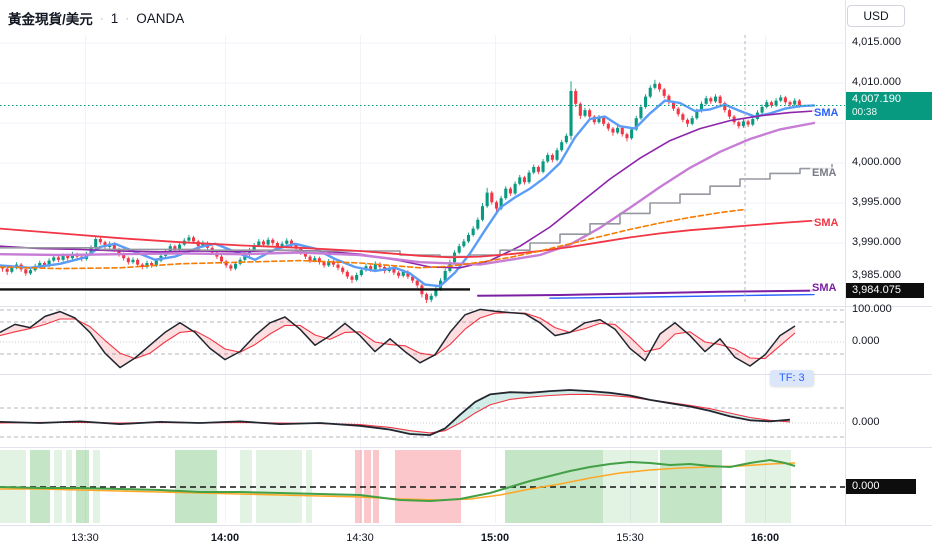  I want to click on time-axis-label: 16:00, so click(765, 538).